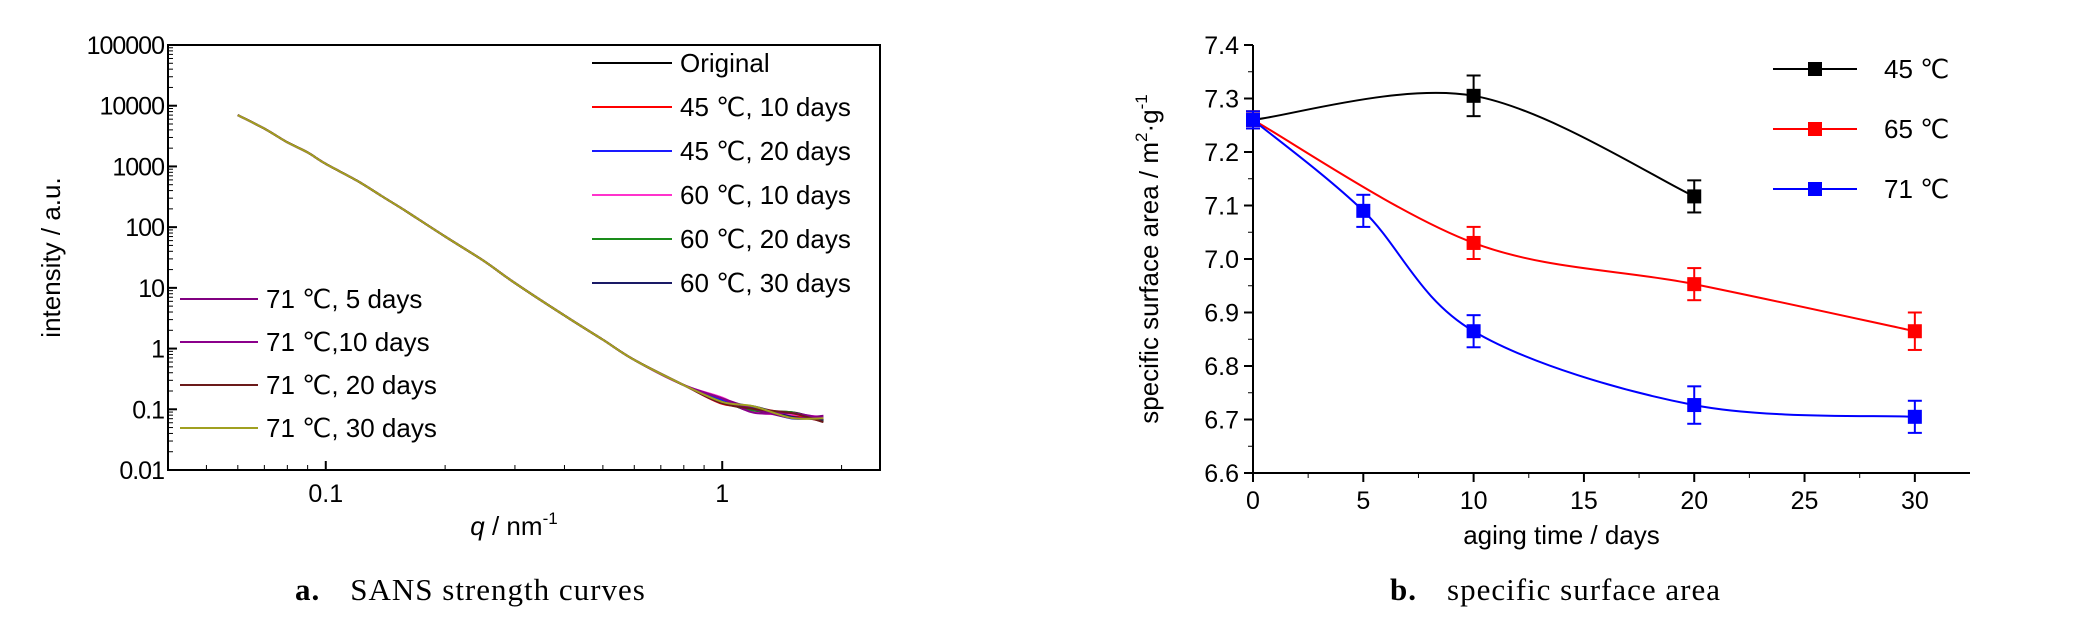 This screenshot has width=2074, height=631. Describe the element at coordinates (1221, 367) in the screenshot. I see `y-tick-label: 6.8` at that location.